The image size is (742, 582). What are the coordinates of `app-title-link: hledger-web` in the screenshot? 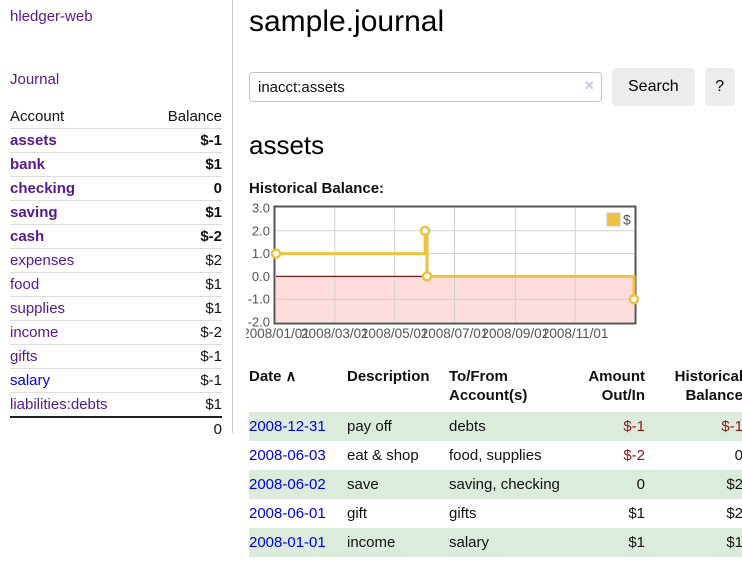 It's located at (51, 16).